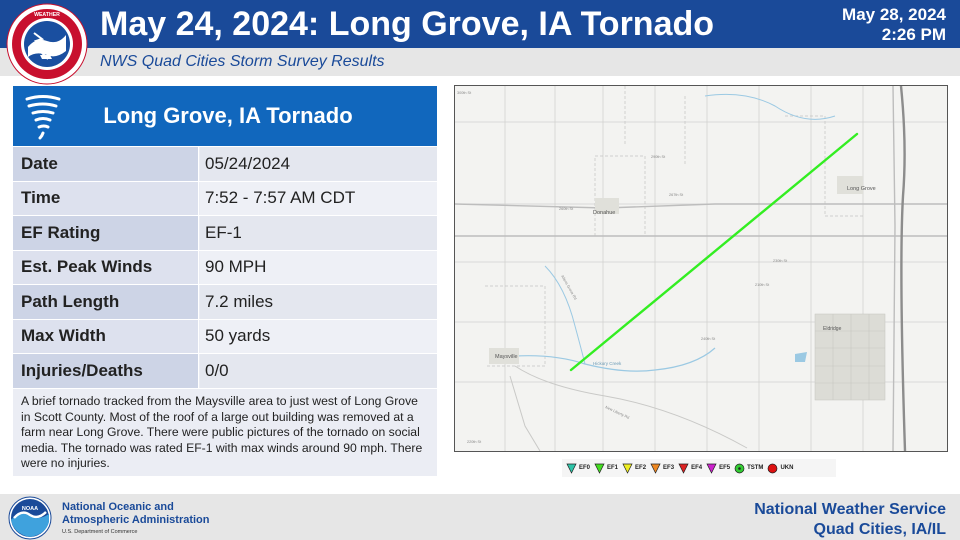 This screenshot has width=960, height=540. Describe the element at coordinates (641, 468) in the screenshot. I see `legend-label: EF2` at that location.